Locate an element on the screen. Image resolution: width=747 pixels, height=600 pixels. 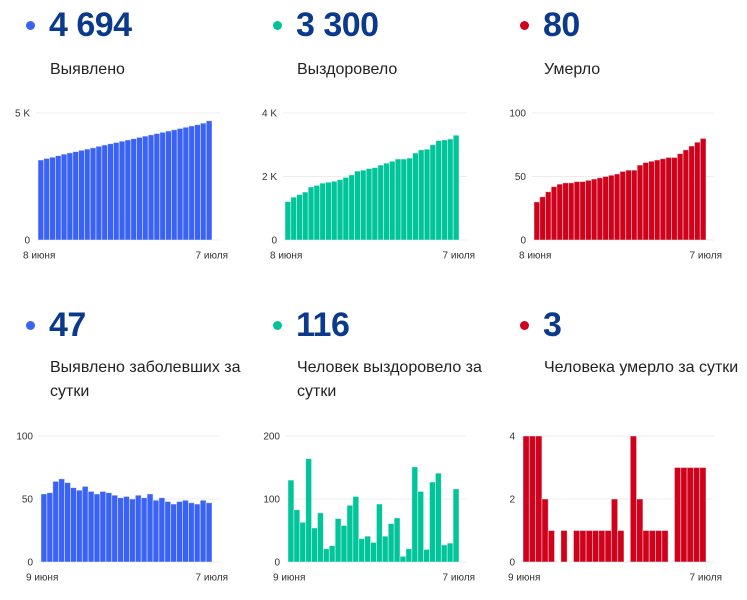
card-label: Выздоровело is located at coordinates (347, 69).